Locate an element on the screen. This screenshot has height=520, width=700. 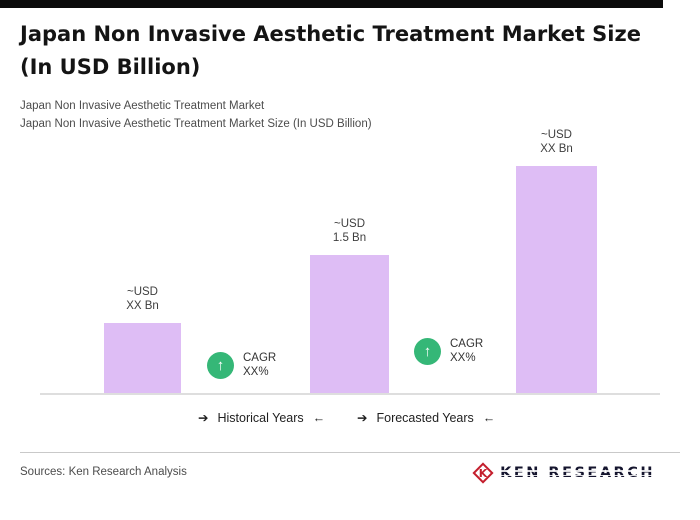
logo-text: KEN RESEARCH is located at coordinates (577, 473).